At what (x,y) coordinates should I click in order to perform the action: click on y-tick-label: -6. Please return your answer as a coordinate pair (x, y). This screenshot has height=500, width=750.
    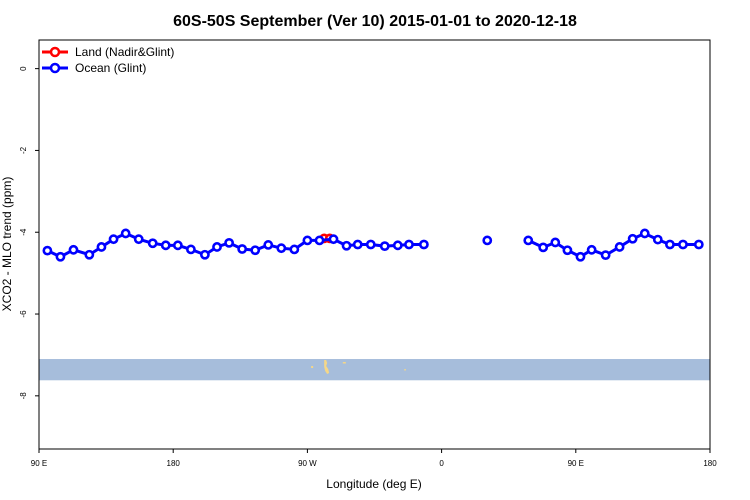
    Looking at the image, I should click on (23, 314).